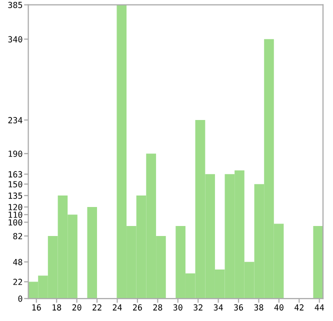 This screenshot has height=321, width=333. What do you see at coordinates (238, 307) in the screenshot?
I see `x-tick-label: 36` at bounding box center [238, 307].